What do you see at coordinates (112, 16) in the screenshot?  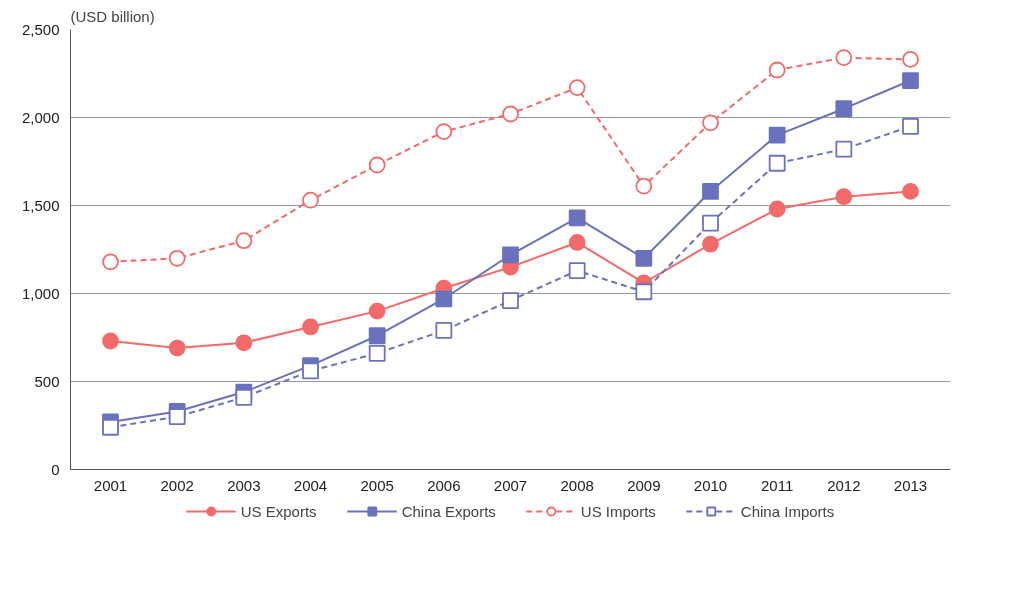 I see `y-axis-title: (USD billion)` at bounding box center [112, 16].